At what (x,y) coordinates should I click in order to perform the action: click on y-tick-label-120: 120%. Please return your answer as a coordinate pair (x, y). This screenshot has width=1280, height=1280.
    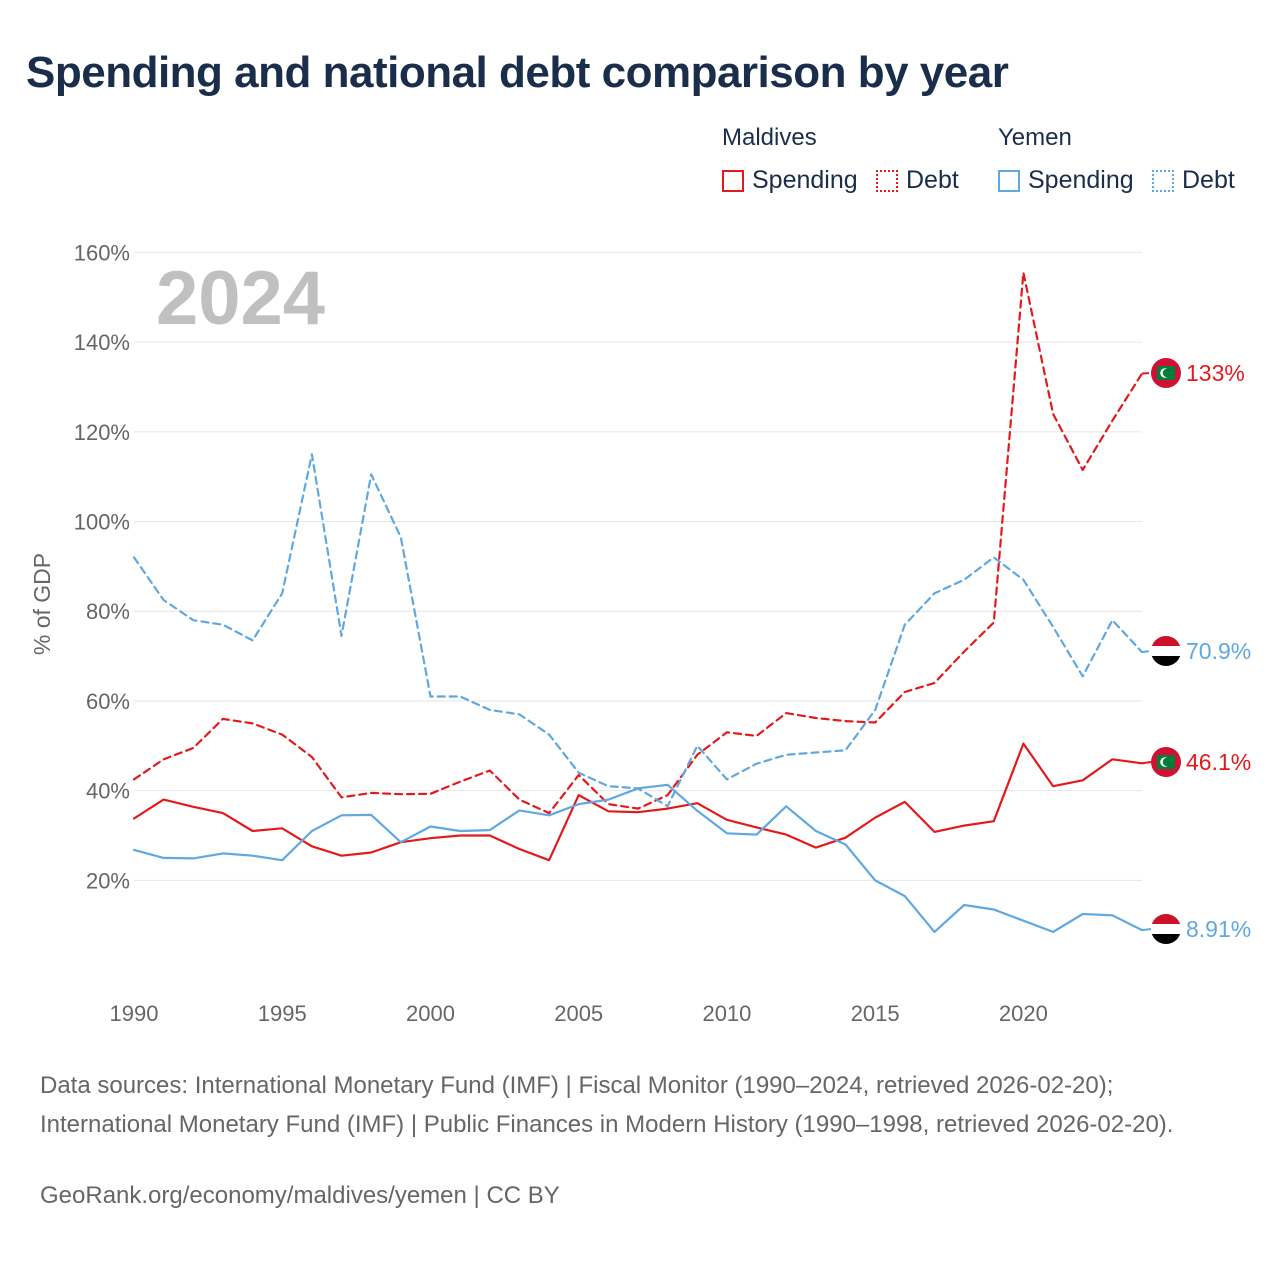
    Looking at the image, I should click on (102, 432).